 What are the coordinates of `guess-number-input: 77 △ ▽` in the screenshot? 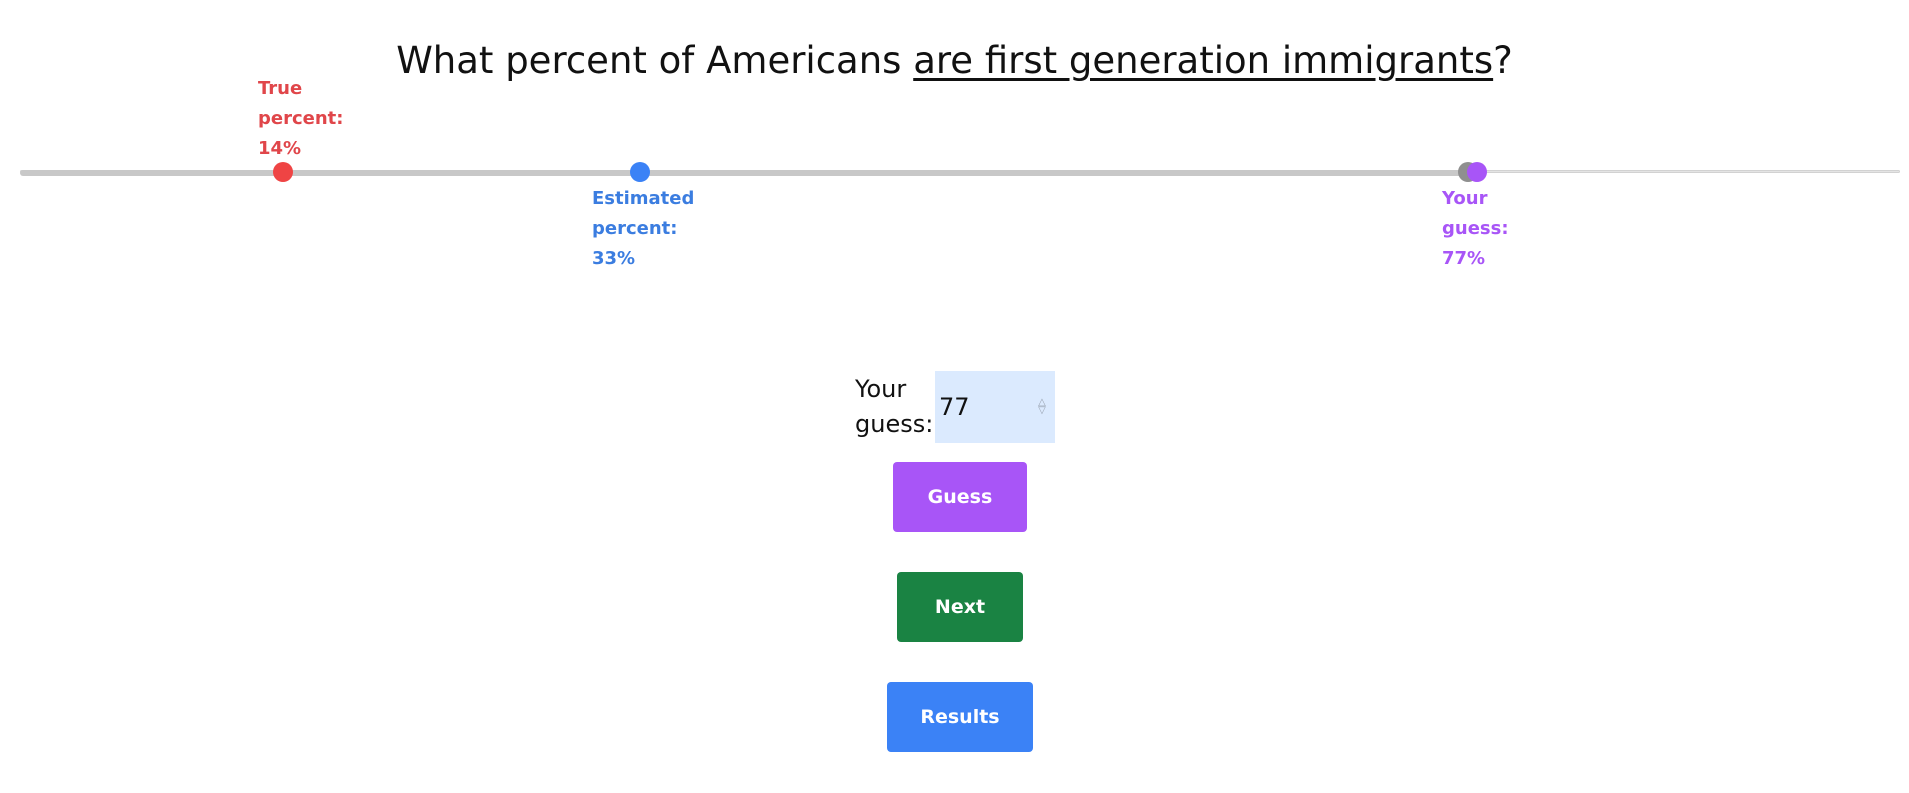 It's located at (995, 407).